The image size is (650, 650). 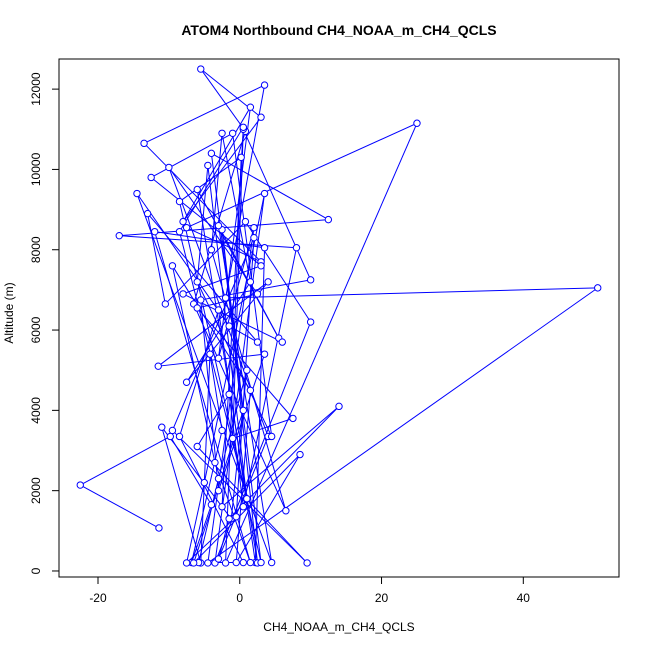 I want to click on x-tick-label: 0, so click(x=239, y=598).